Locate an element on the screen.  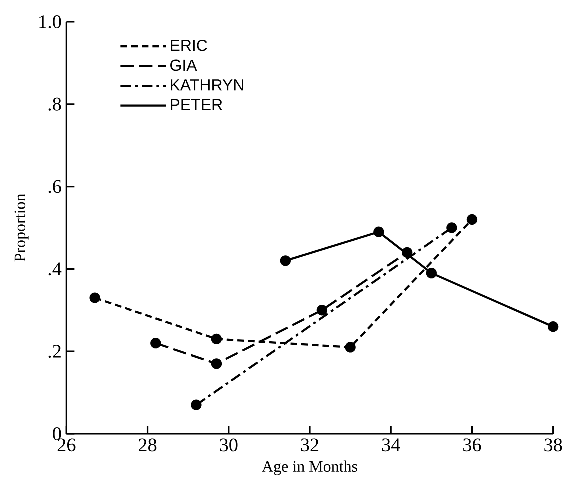
x-tick-label: 26 is located at coordinates (67, 445).